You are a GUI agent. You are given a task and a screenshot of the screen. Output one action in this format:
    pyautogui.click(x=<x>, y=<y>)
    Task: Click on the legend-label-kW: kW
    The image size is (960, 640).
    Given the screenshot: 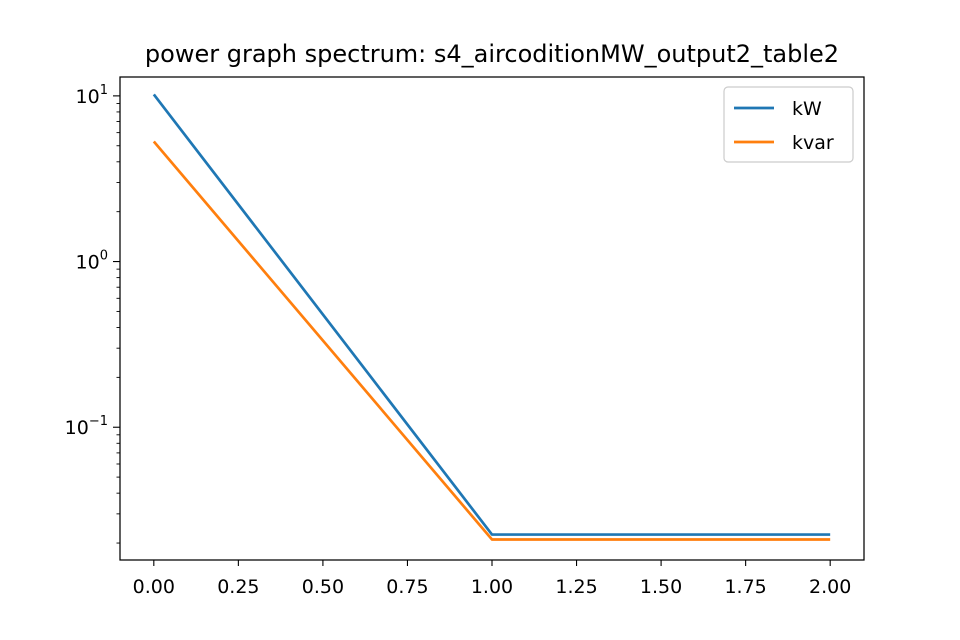 What is the action you would take?
    pyautogui.click(x=807, y=109)
    